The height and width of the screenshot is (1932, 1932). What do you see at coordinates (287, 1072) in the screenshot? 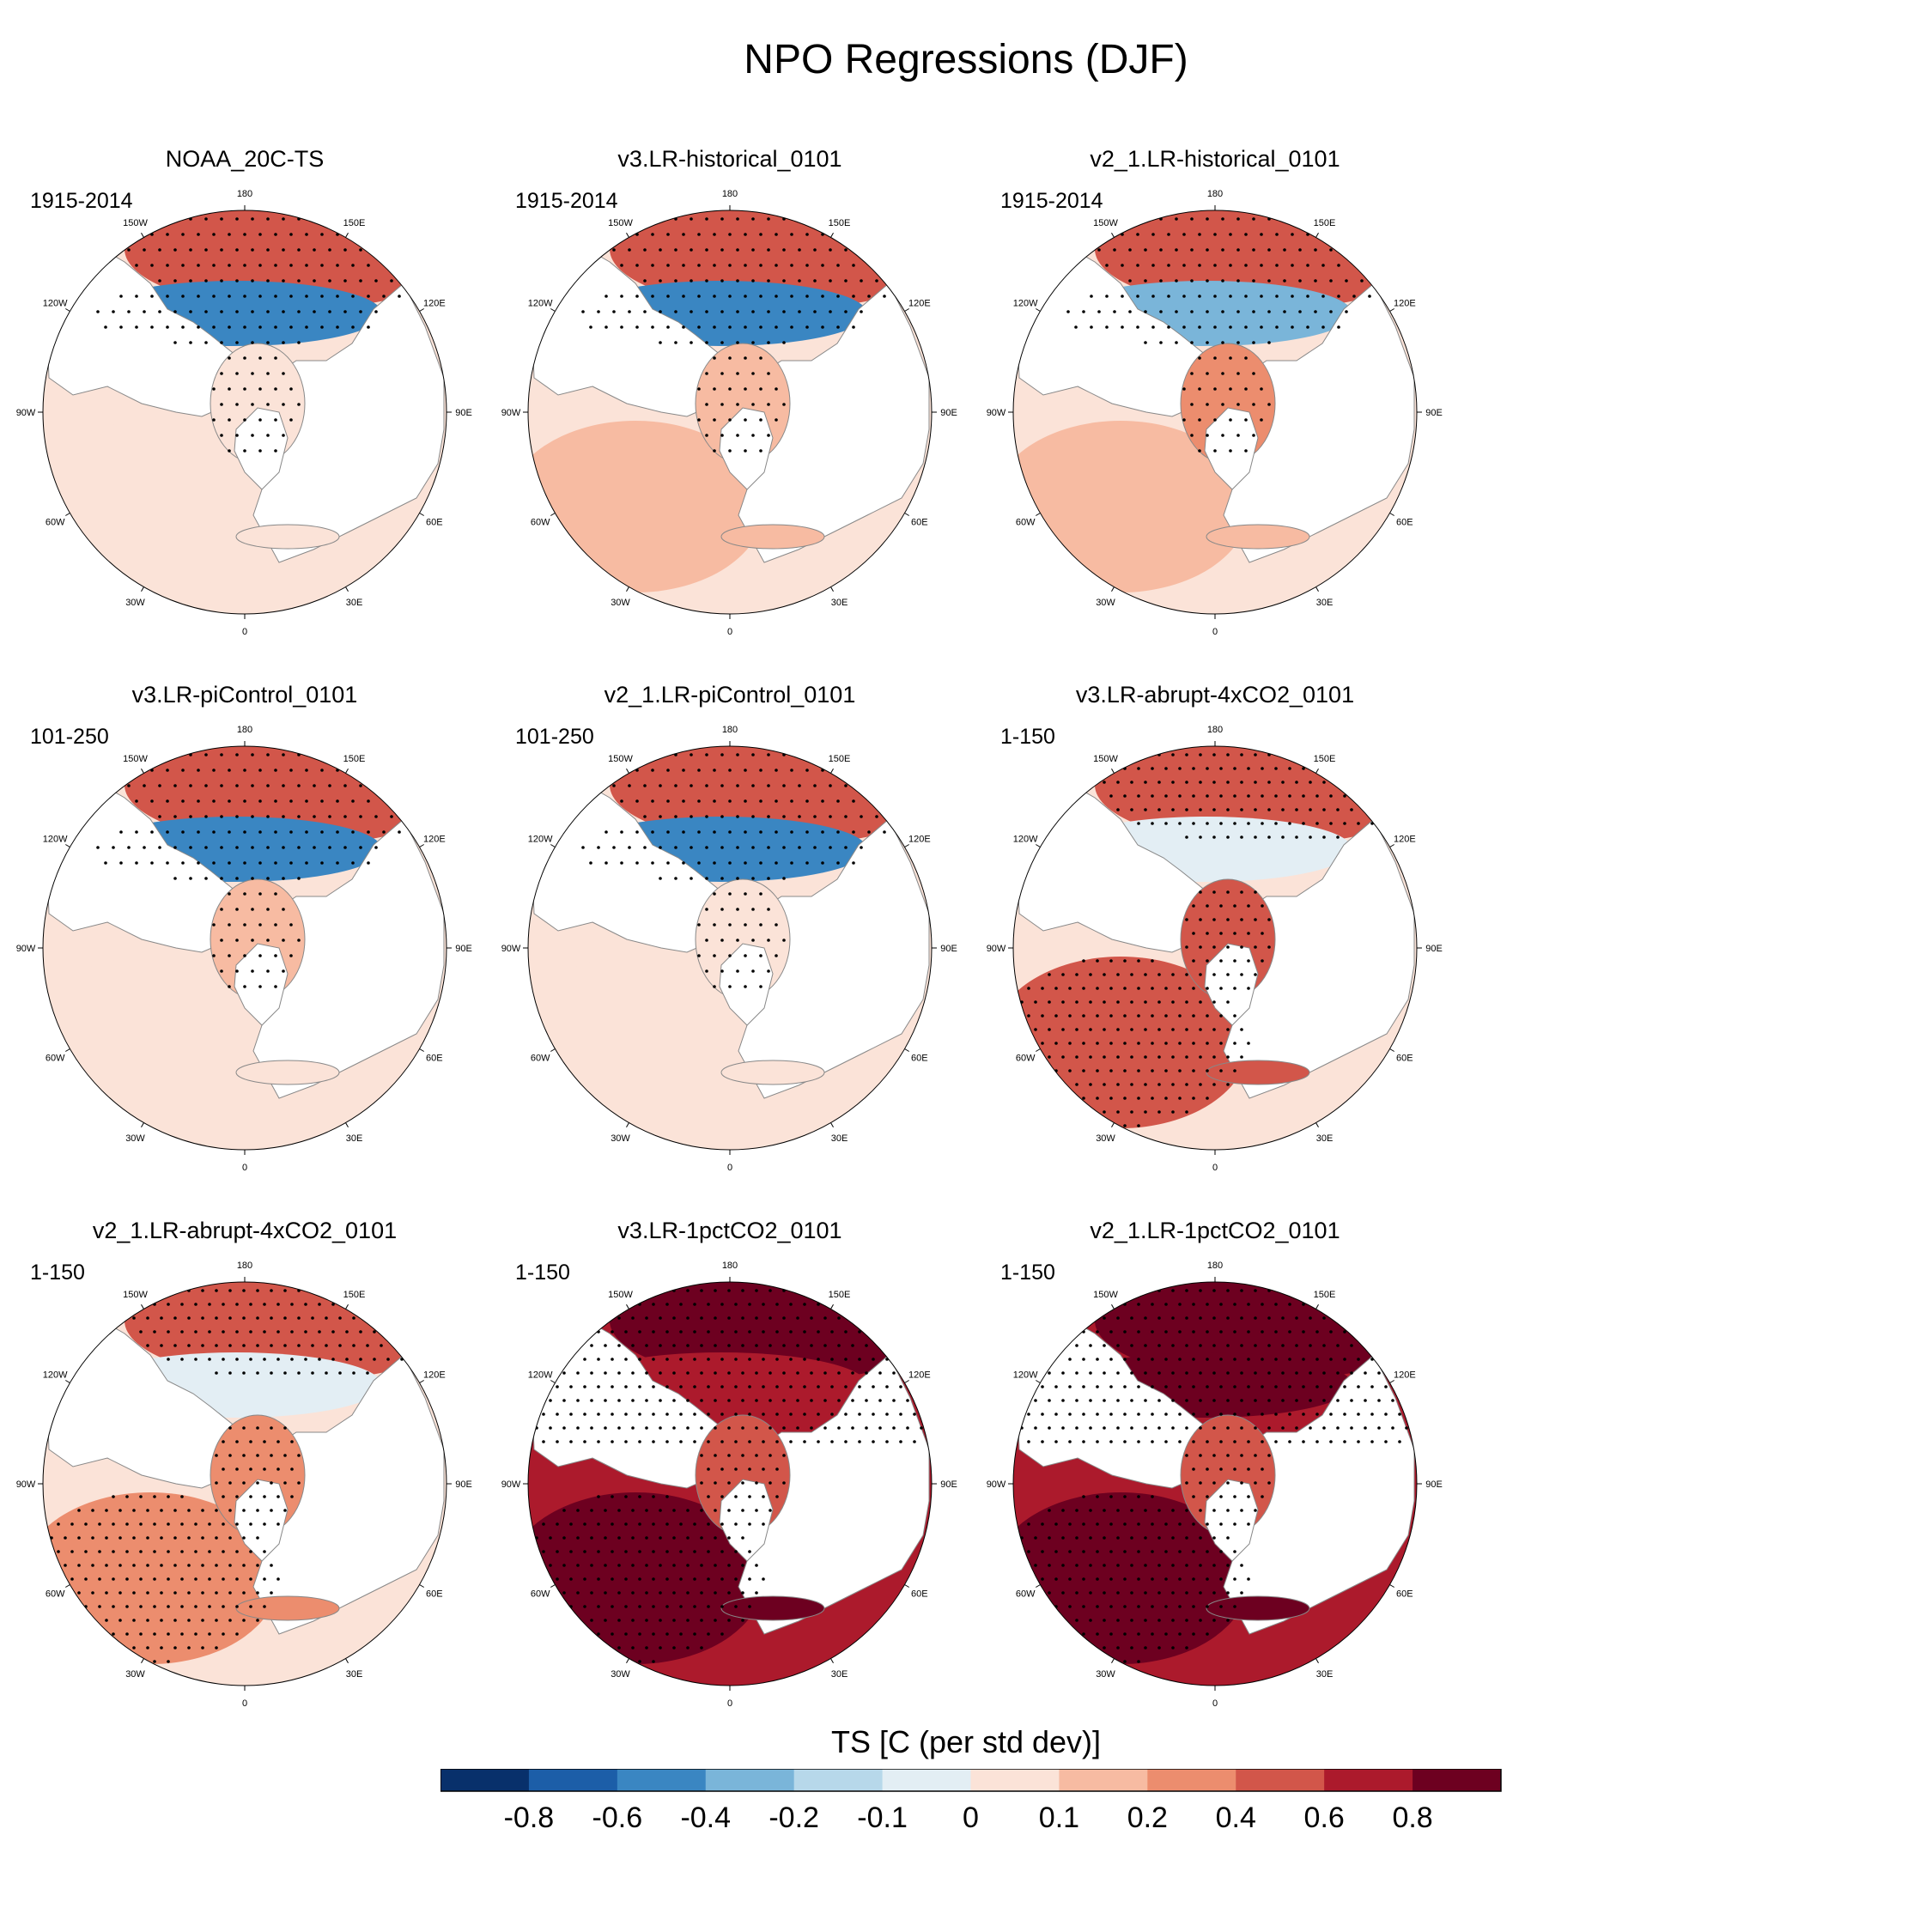
I see `mediterranean-anomaly` at bounding box center [287, 1072].